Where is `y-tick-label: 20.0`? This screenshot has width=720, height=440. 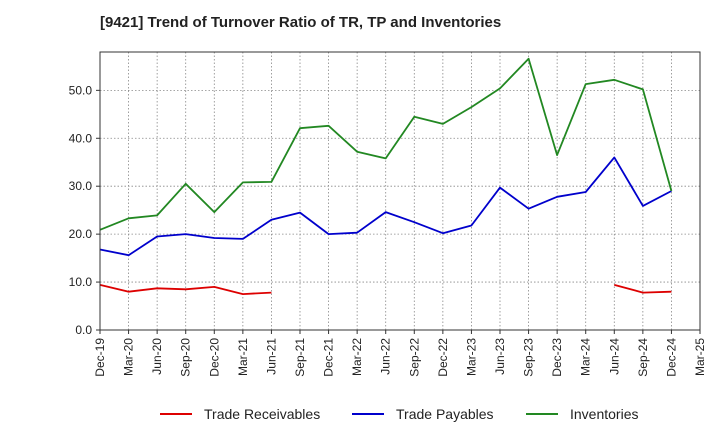
y-tick-label: 20.0 is located at coordinates (81, 234).